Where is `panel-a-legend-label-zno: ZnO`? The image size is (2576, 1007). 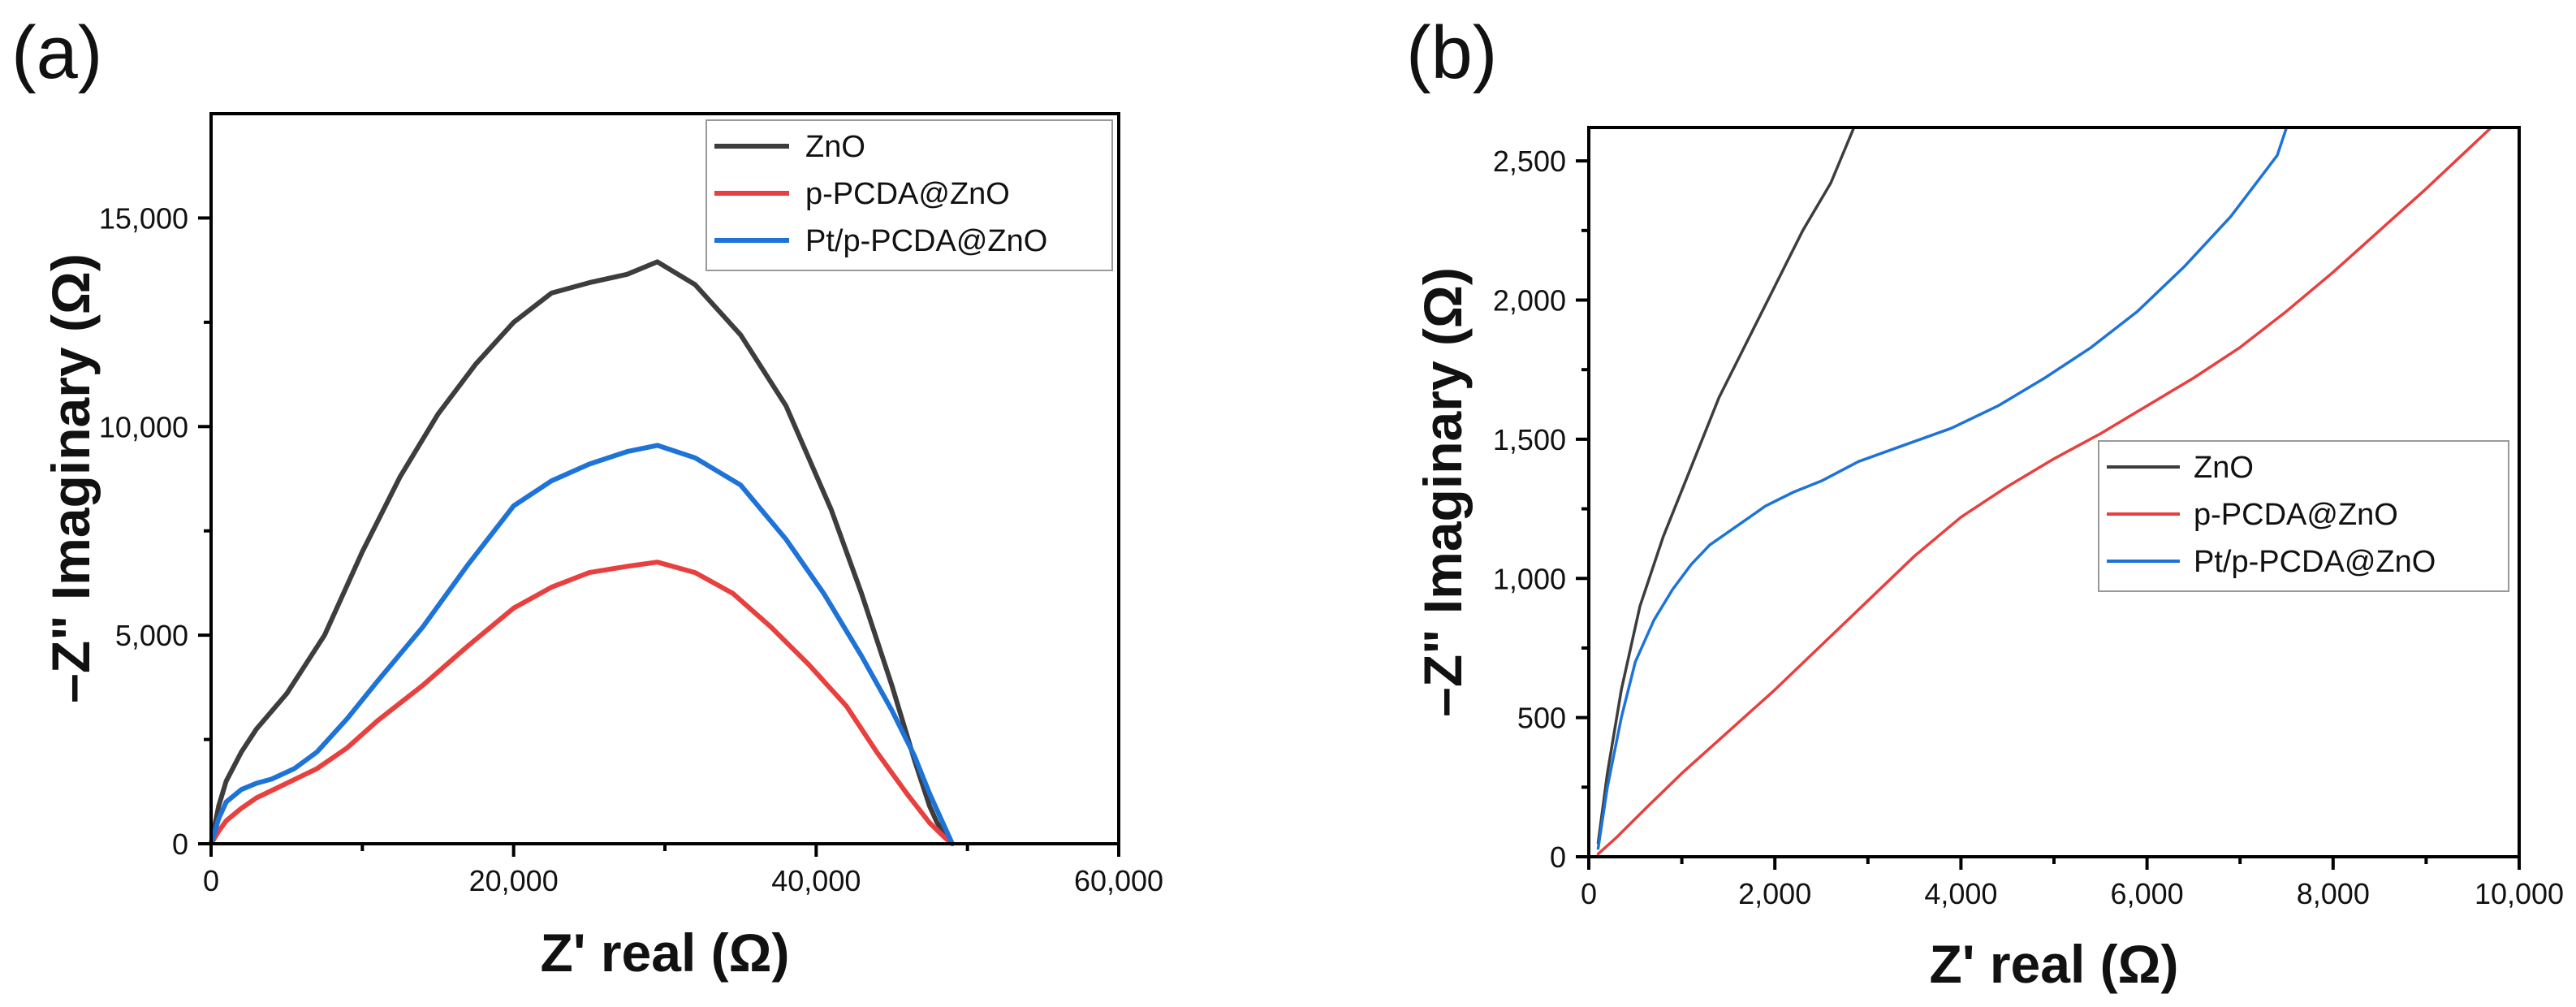
panel-a-legend-label-zno: ZnO is located at coordinates (835, 147).